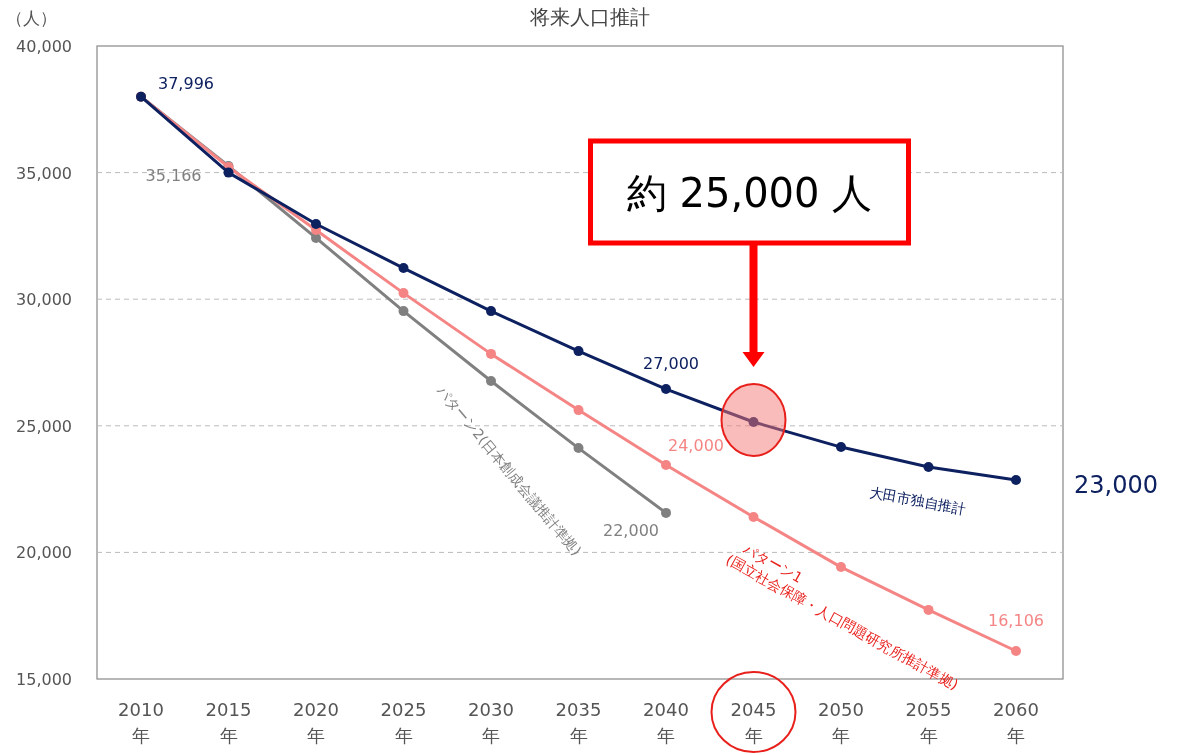  What do you see at coordinates (44, 426) in the screenshot?
I see `y-tick-label: 25,000` at bounding box center [44, 426].